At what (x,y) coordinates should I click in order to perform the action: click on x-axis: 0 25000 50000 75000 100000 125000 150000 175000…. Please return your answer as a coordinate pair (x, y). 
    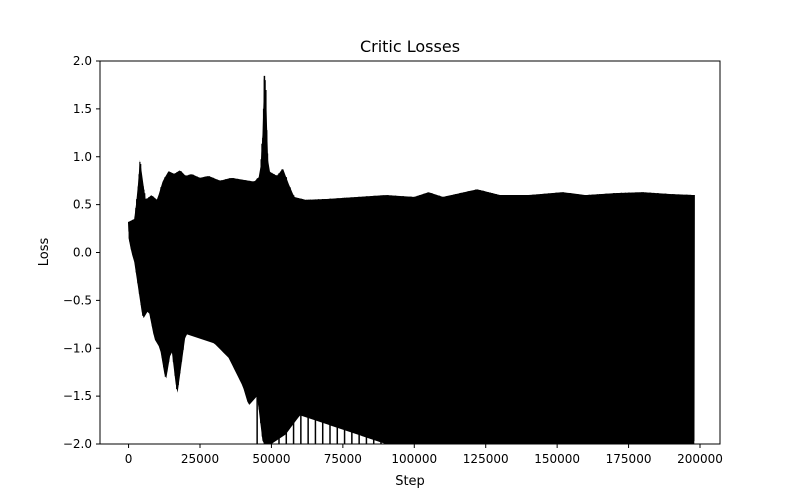
    Looking at the image, I should click on (424, 455).